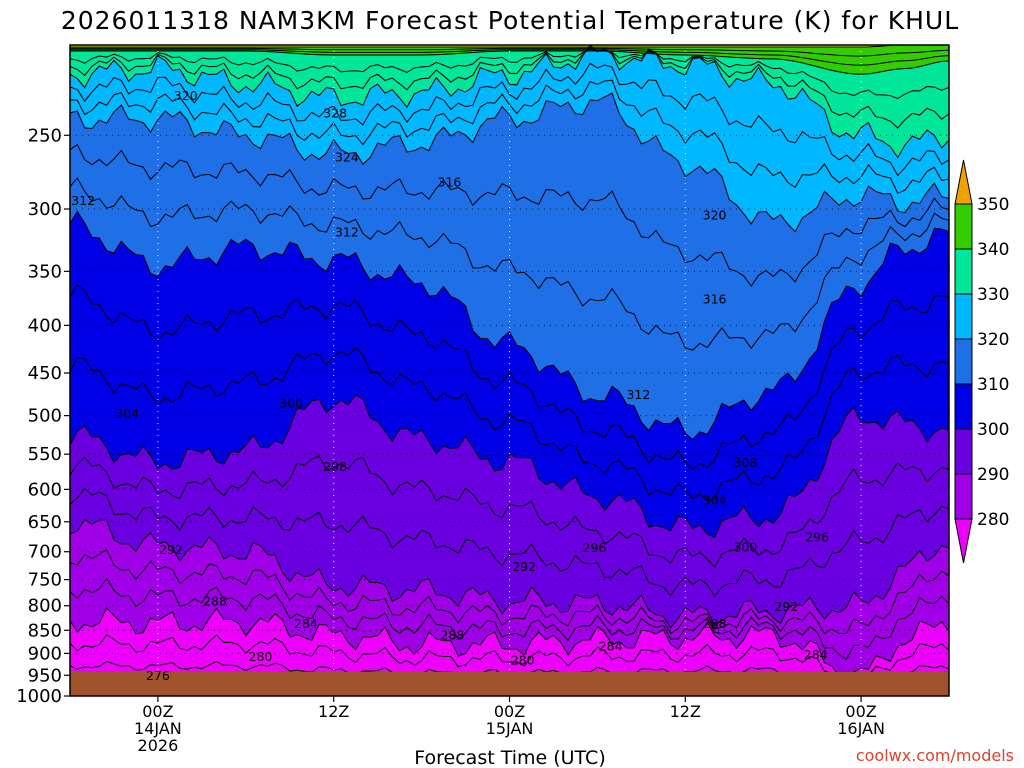  I want to click on colorbar-label: 290, so click(993, 475).